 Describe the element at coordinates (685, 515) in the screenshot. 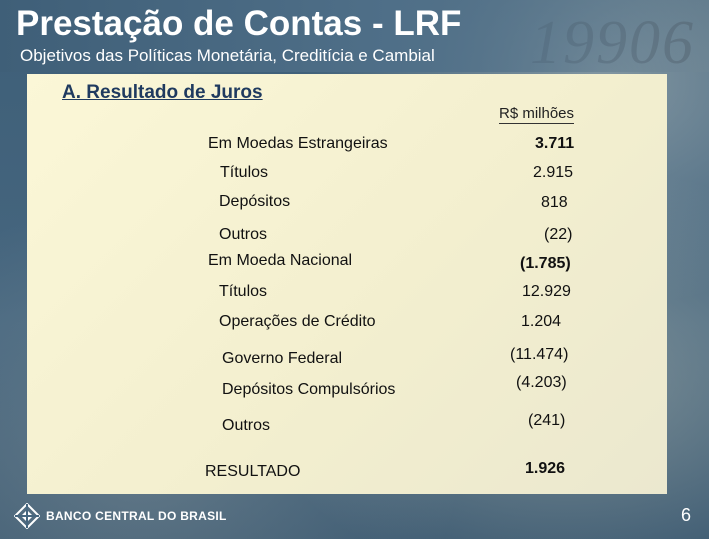

I see `page-number: 6` at that location.